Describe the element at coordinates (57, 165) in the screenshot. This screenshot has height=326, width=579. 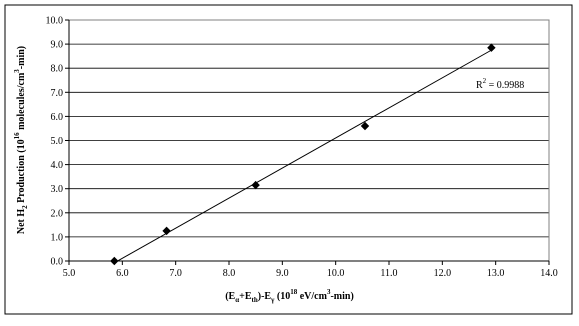
I see `y-tick-label: 4.0` at that location.